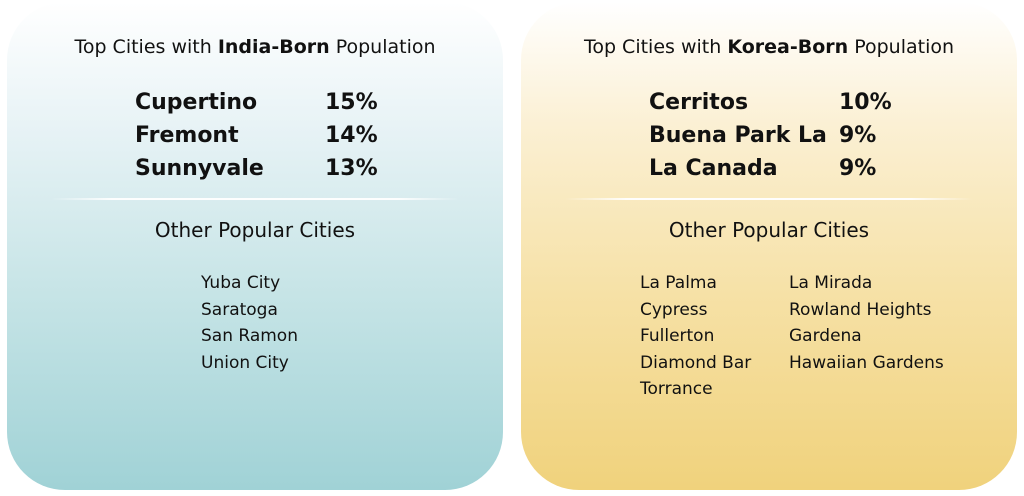  I want to click on other-city-item: Hawaiian Gardens, so click(866, 362).